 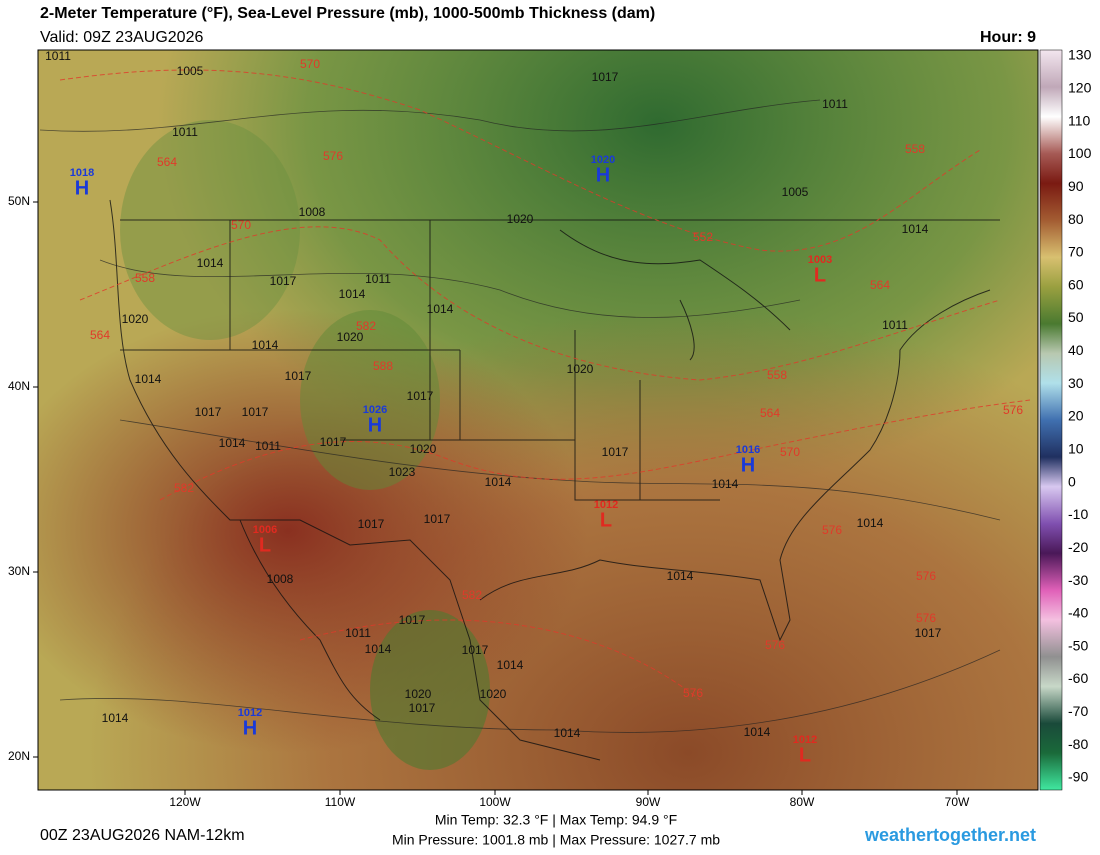 I want to click on colorbar-tick-label: 50, so click(x=1076, y=317).